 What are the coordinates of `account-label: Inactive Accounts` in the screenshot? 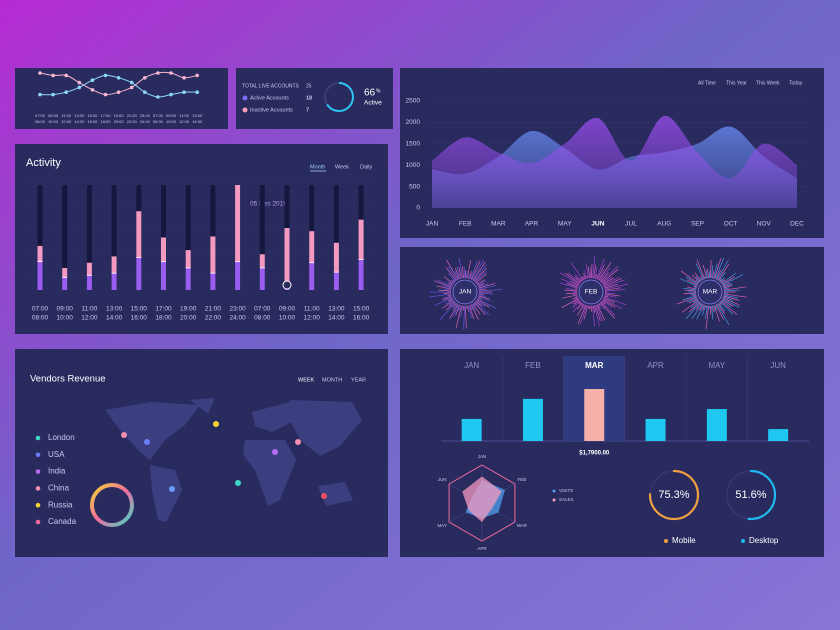 It's located at (271, 110).